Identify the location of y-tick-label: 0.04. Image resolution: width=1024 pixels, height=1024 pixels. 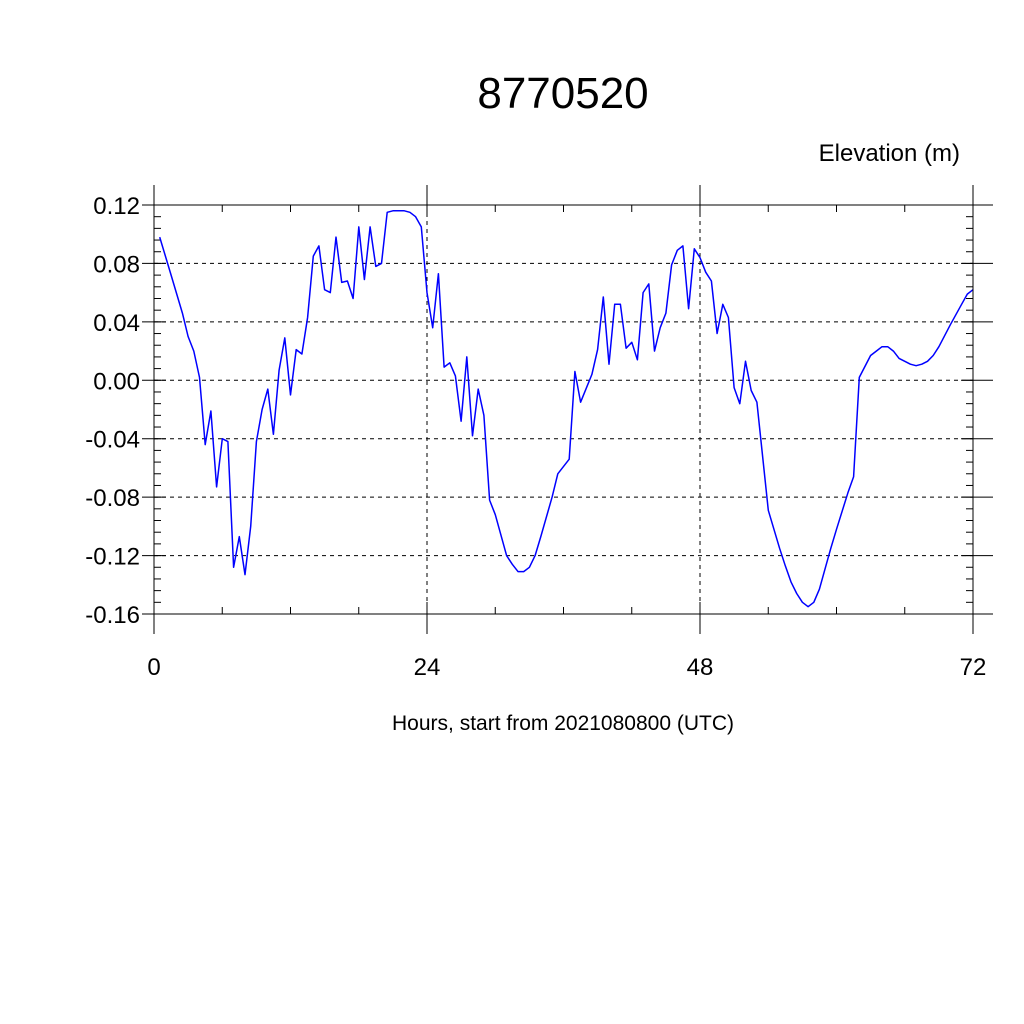
(116, 323).